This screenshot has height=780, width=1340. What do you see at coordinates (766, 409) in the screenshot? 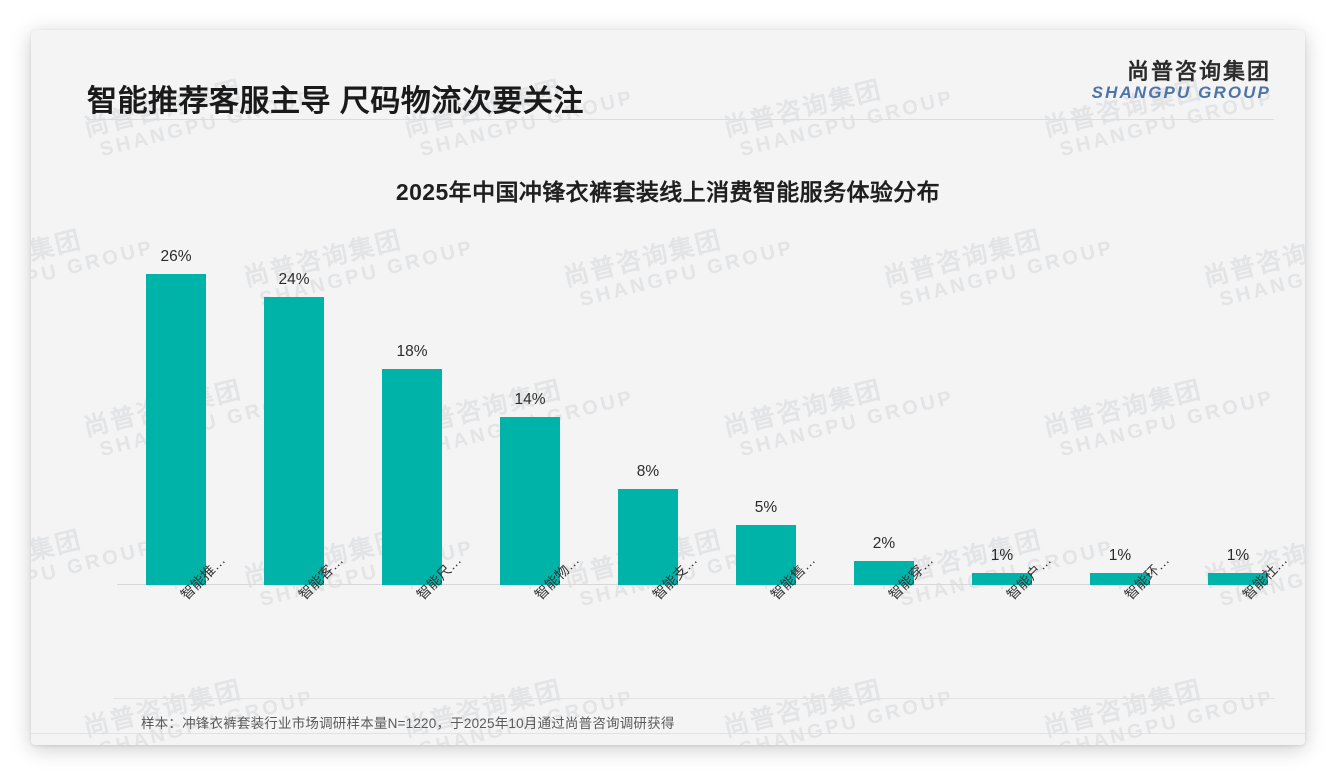
I see `bar-slot: 5%` at bounding box center [766, 409].